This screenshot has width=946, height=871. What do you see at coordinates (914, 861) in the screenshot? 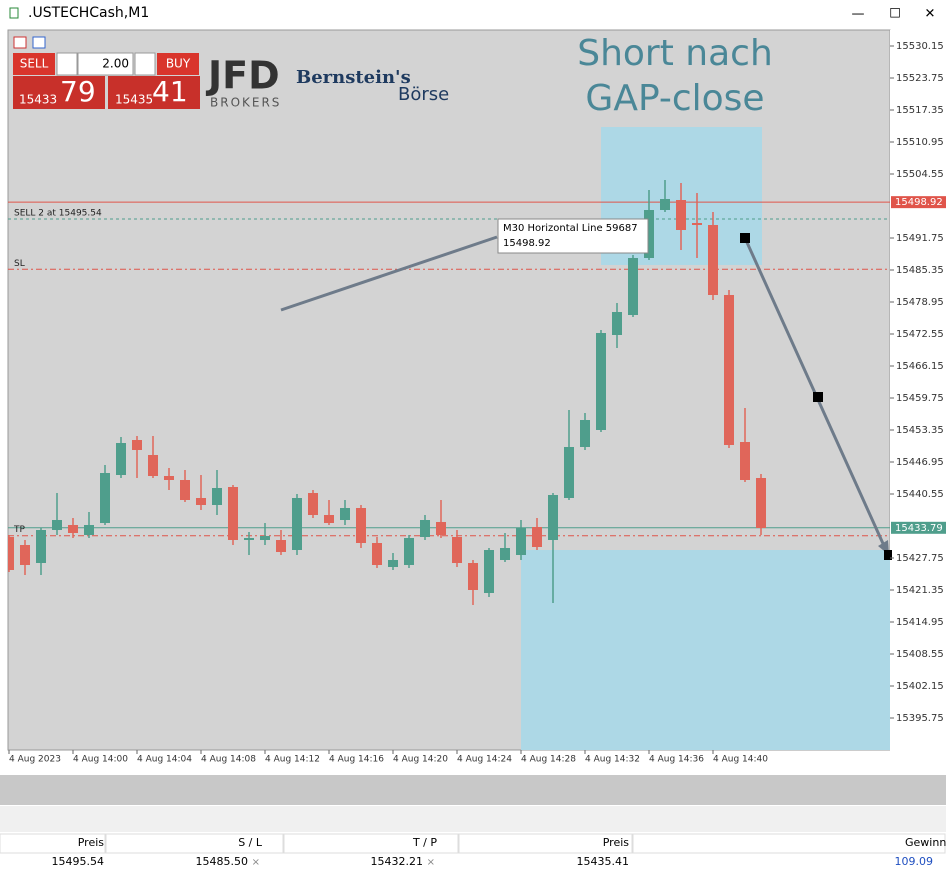
I see `cell: 109.09` at bounding box center [914, 861].